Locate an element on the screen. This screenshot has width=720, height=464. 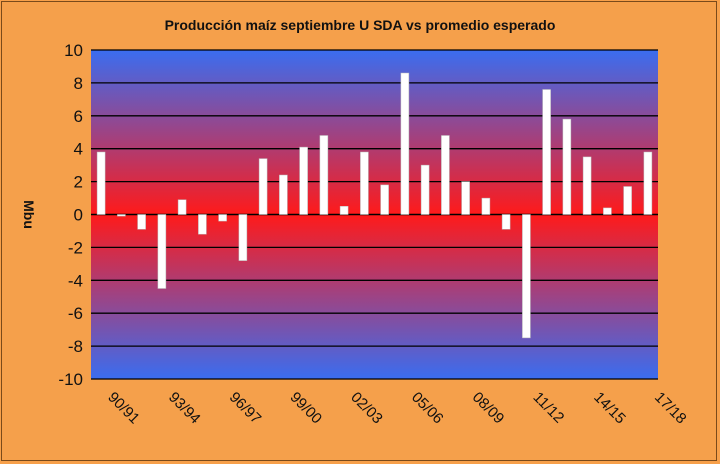
y-tick-label: -4 is located at coordinates (75, 280).